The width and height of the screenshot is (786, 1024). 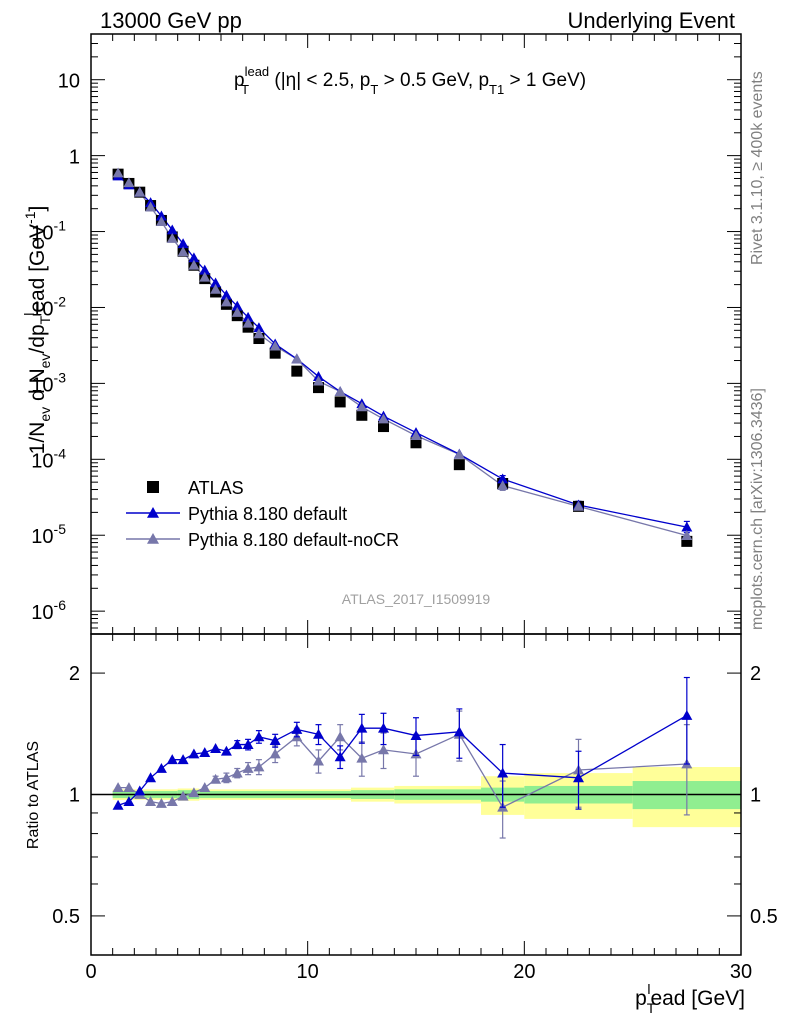 I want to click on x-axis-label: pTlead [GeV], so click(x=690, y=998).